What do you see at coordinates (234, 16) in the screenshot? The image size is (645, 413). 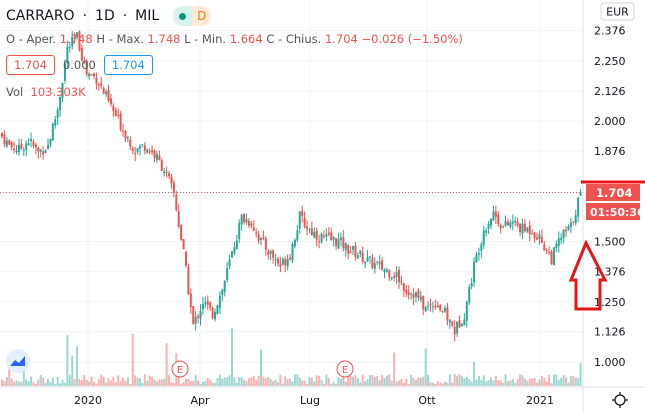 I see `symbol-title: CARRARO · 1D · MIL D` at bounding box center [234, 16].